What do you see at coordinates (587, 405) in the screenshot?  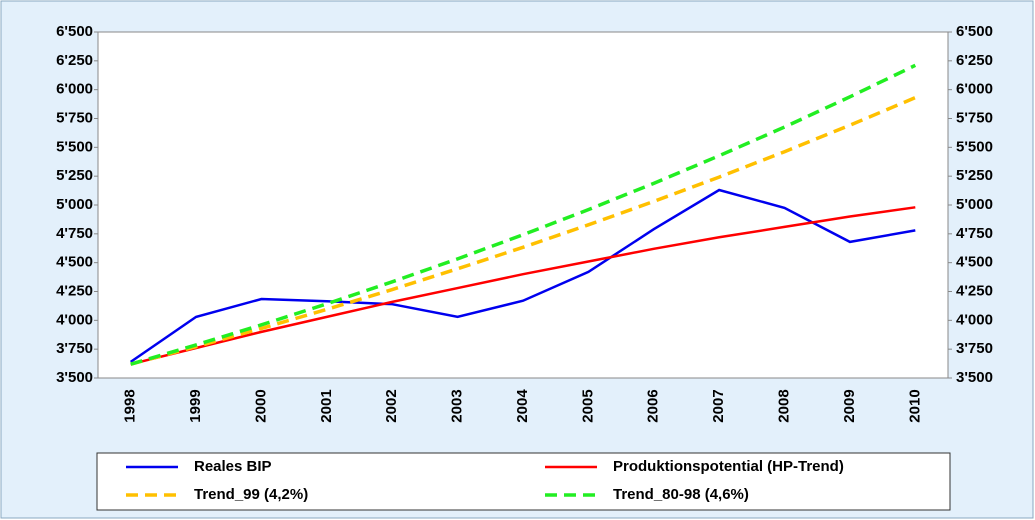 I see `x-tick-label: 2005` at bounding box center [587, 405].